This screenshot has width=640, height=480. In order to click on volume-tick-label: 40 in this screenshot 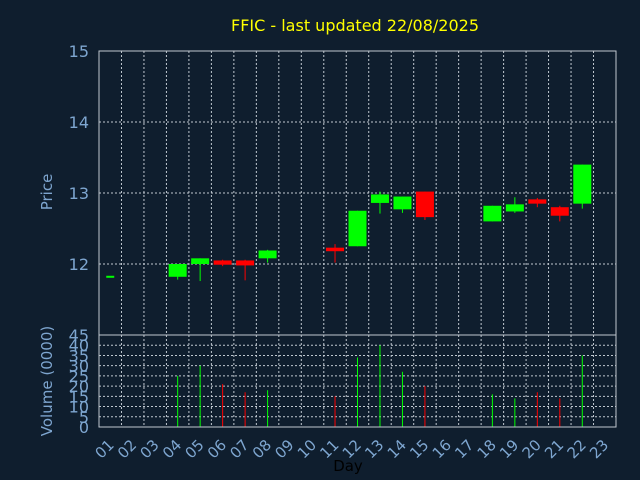, I will do `click(79, 345)`.